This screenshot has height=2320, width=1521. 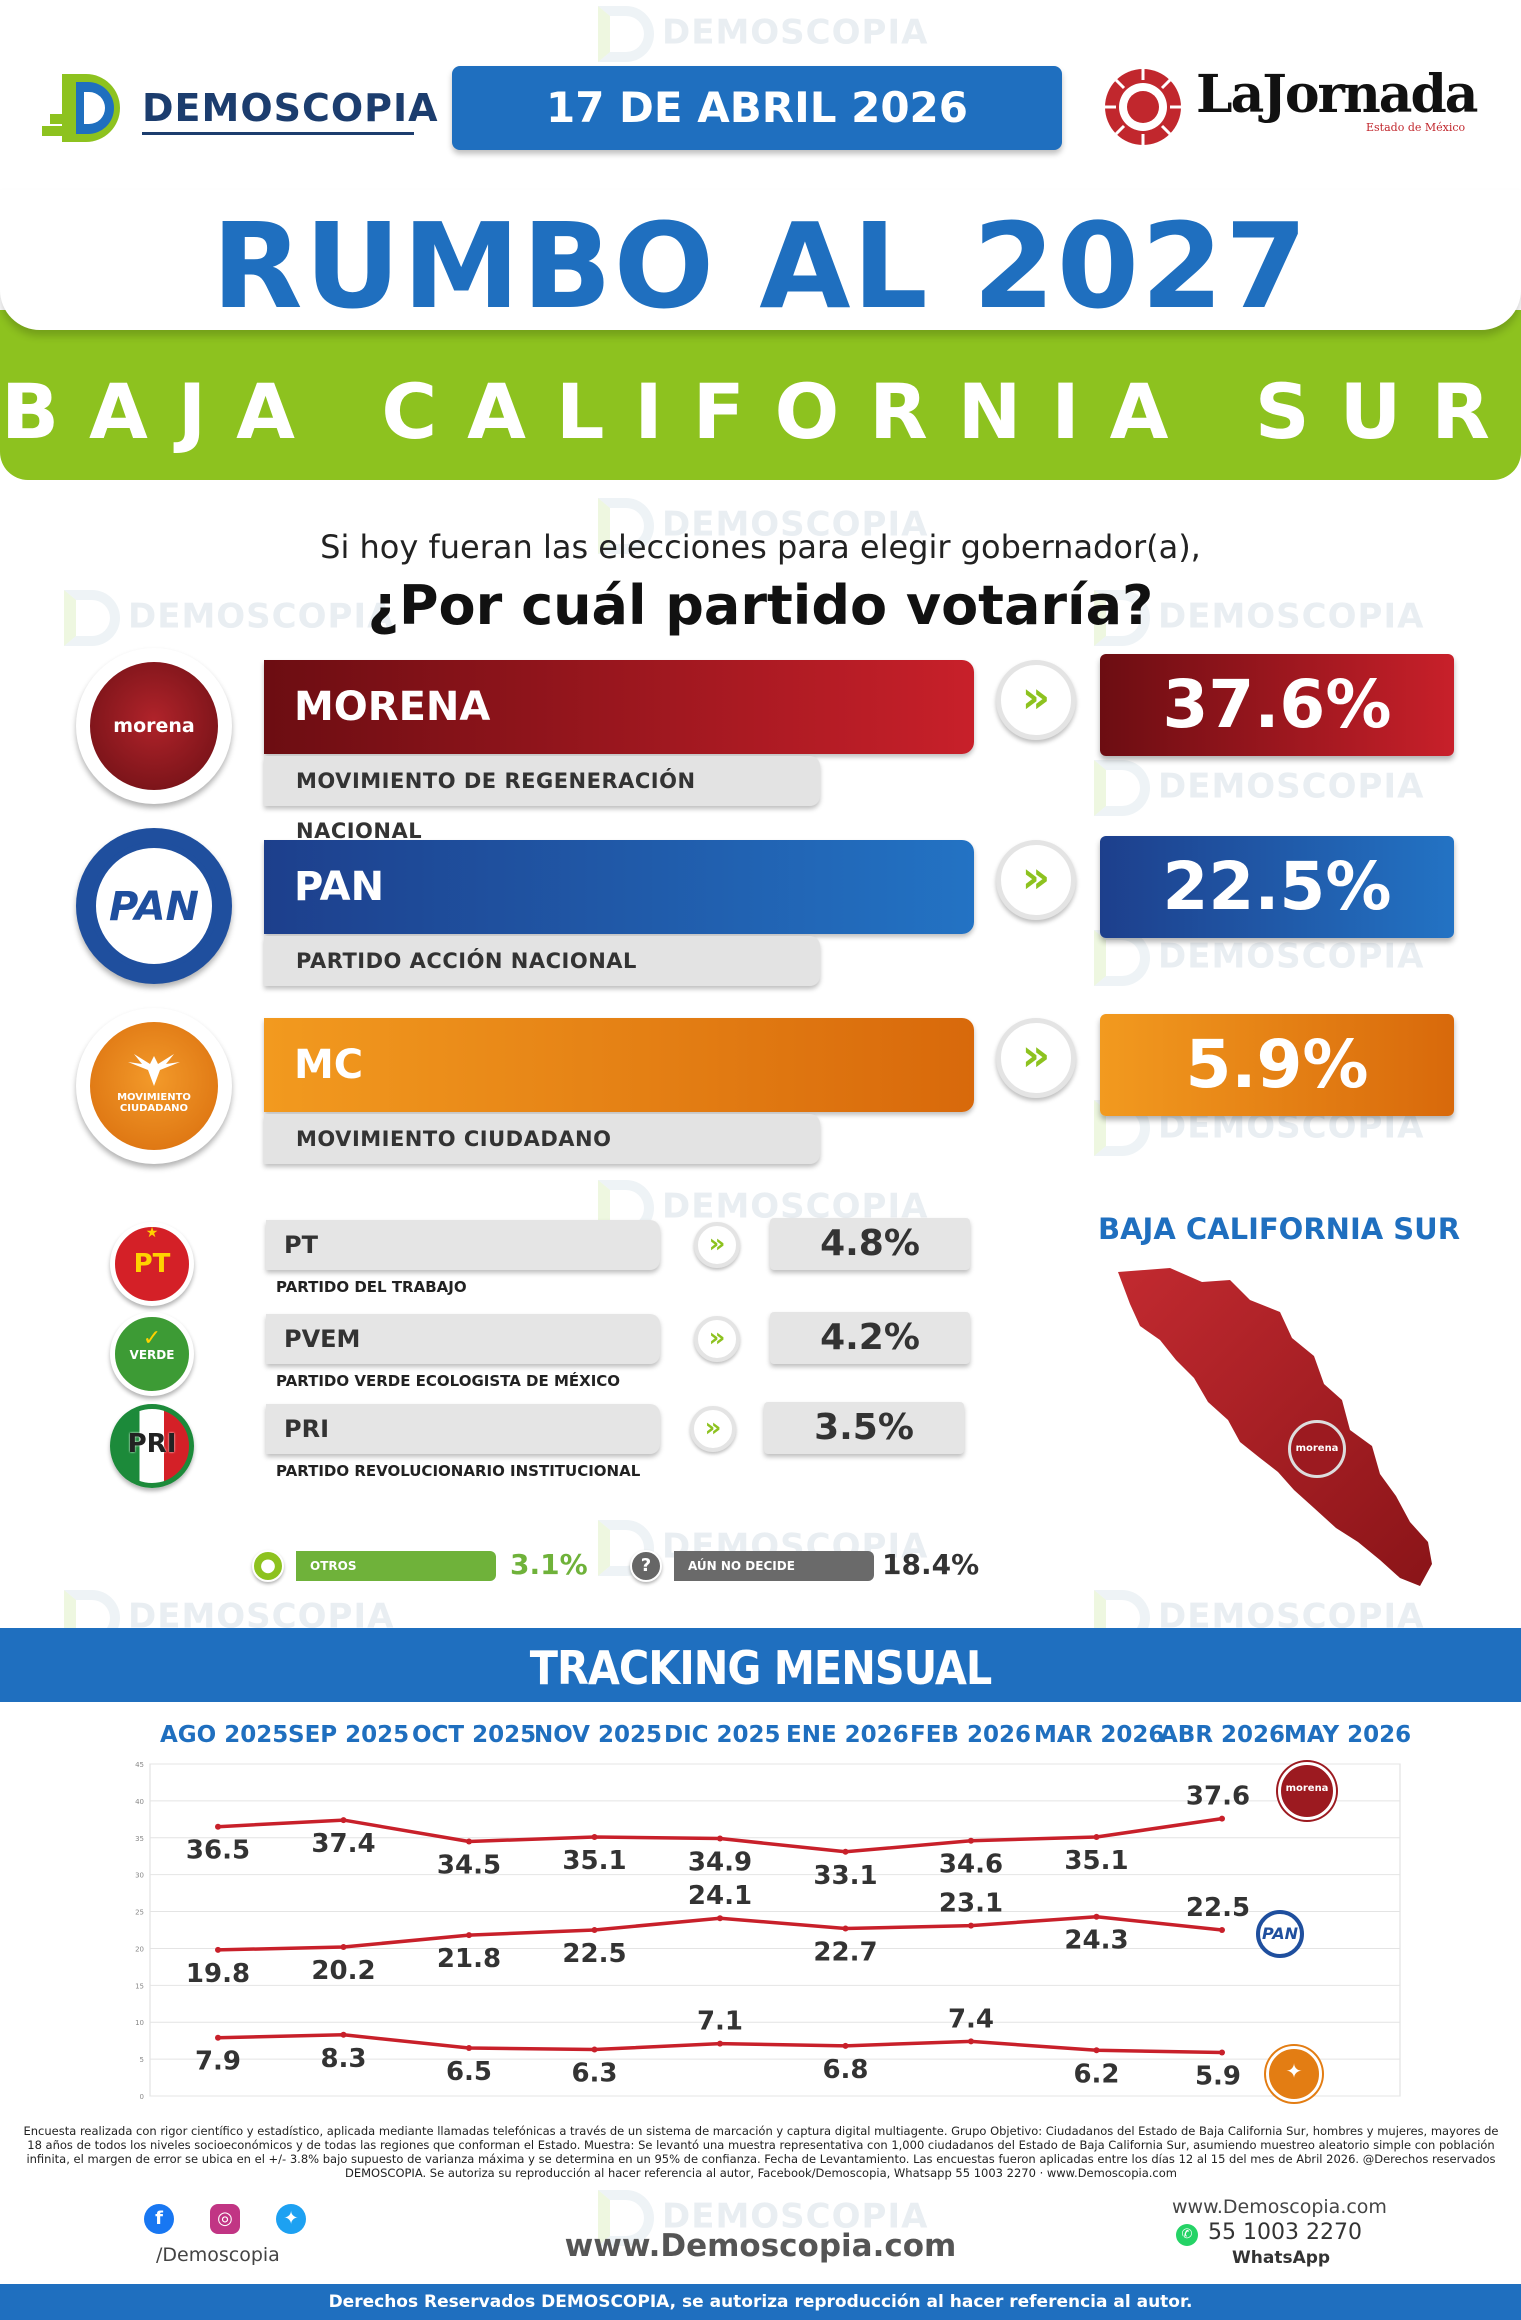 What do you see at coordinates (290, 108) in the screenshot?
I see `brand-name: DEMOSCOPIA` at bounding box center [290, 108].